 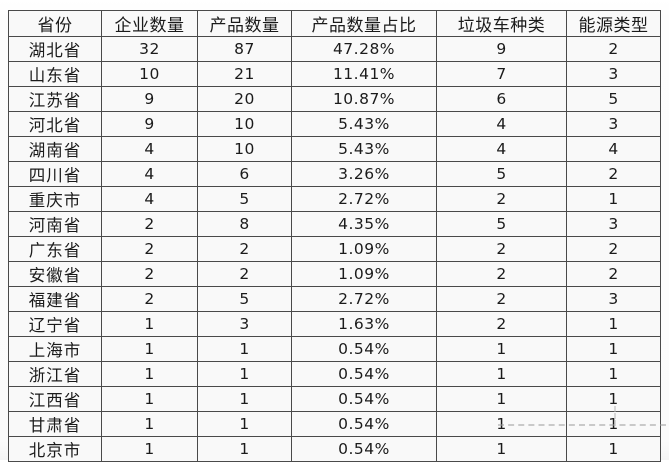 What do you see at coordinates (244, 174) in the screenshot?
I see `cell-products: 6` at bounding box center [244, 174].